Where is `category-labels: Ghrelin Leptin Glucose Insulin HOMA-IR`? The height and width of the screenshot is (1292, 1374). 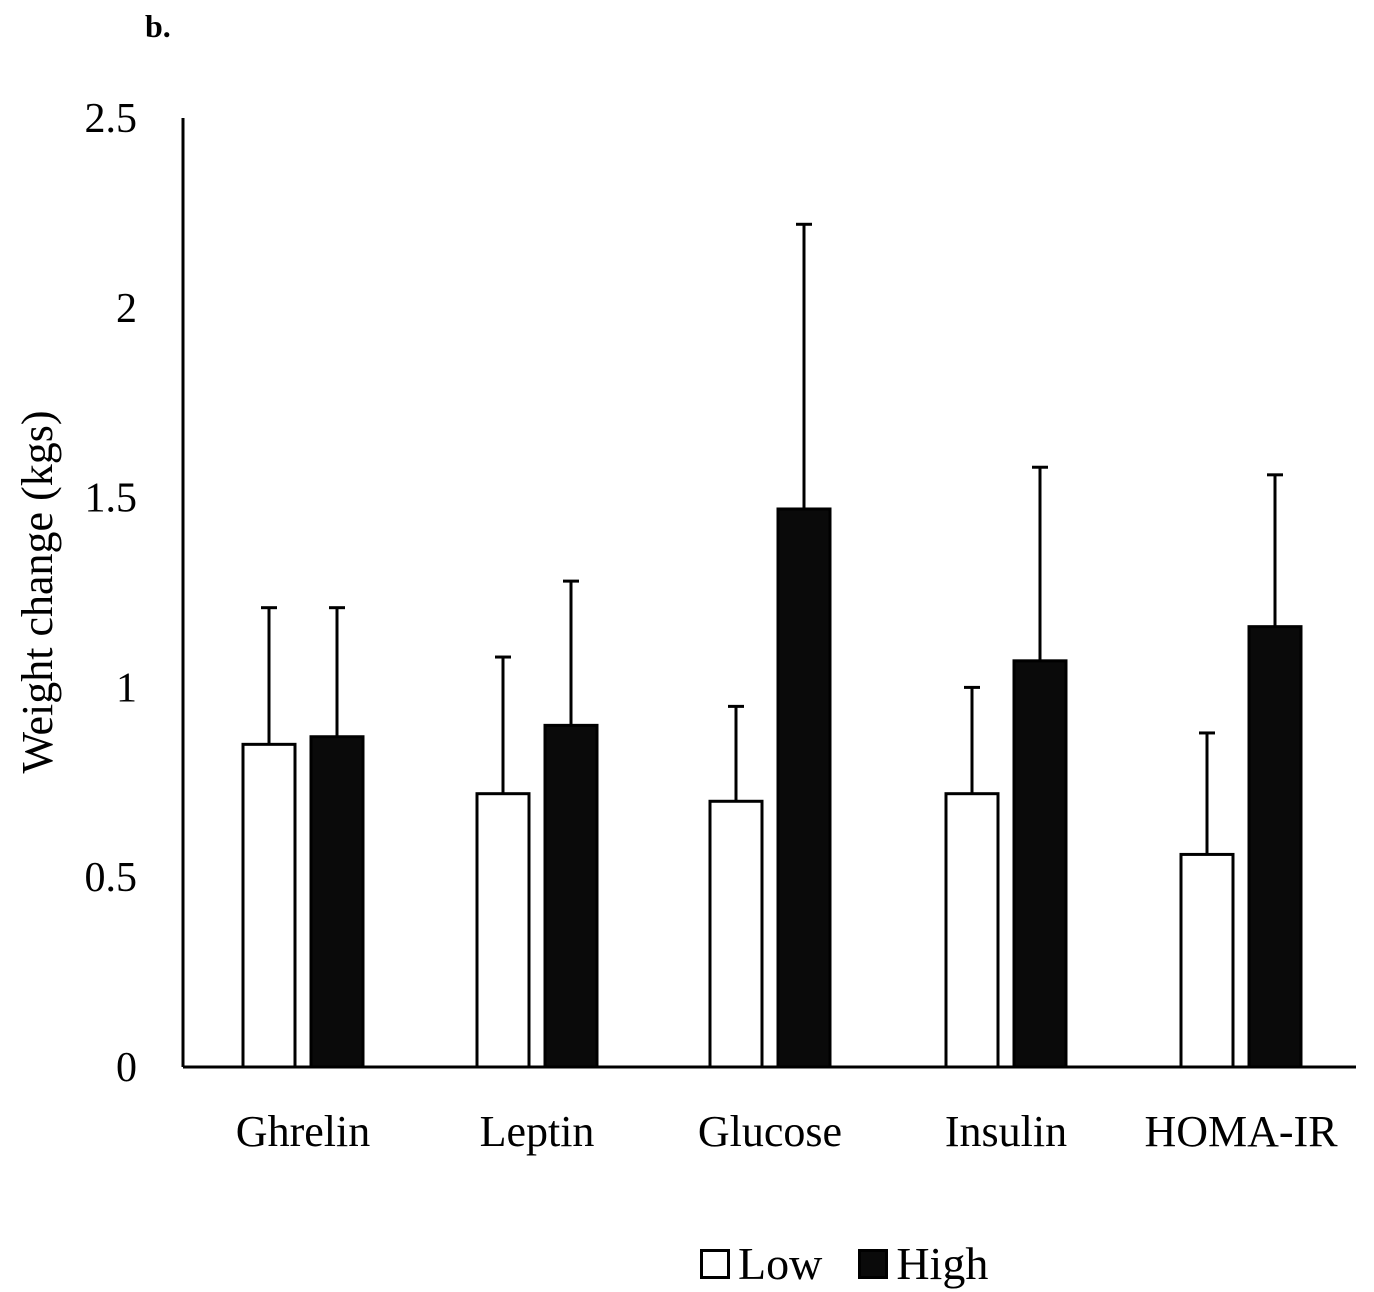
category-labels: Ghrelin Leptin Glucose Insulin HOMA-IR is located at coordinates (787, 1131).